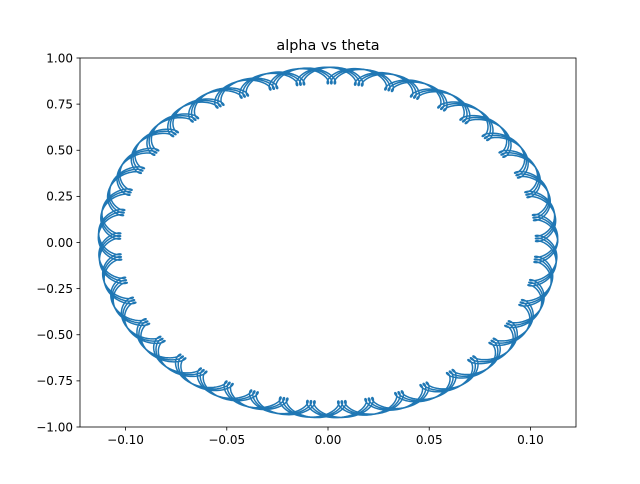 The width and height of the screenshot is (640, 484). What do you see at coordinates (530, 440) in the screenshot?
I see `x-tick-label: 0.10` at bounding box center [530, 440].